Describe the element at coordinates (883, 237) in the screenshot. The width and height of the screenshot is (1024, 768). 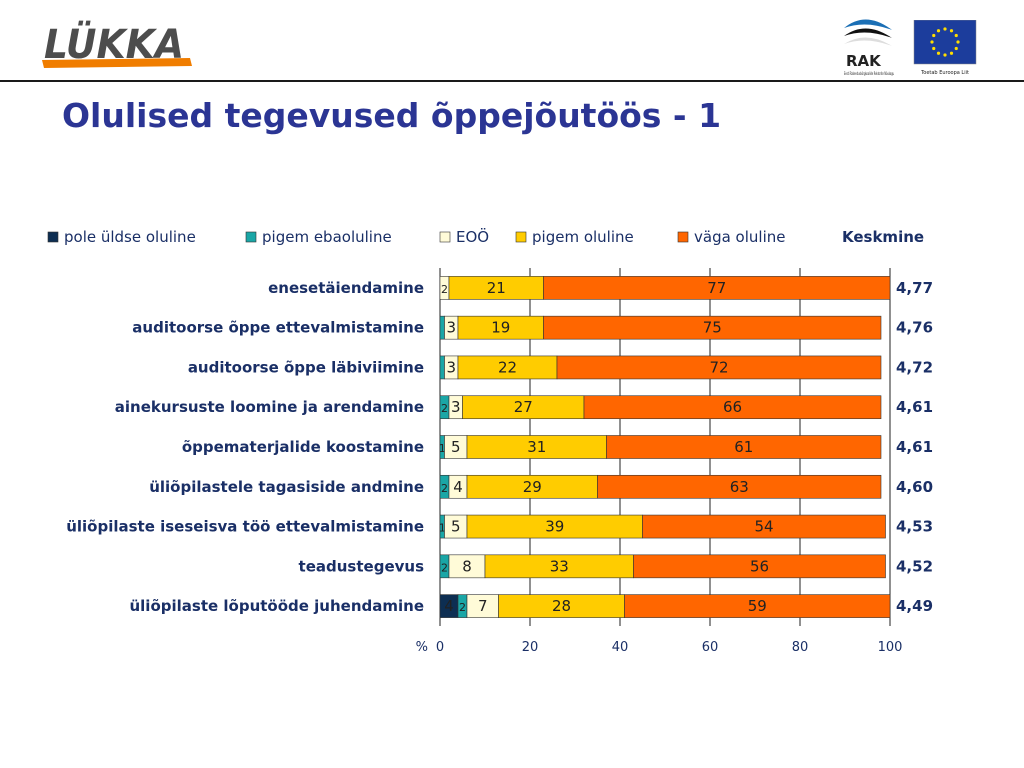
I see `legend-keskmine: Keskmine` at that location.